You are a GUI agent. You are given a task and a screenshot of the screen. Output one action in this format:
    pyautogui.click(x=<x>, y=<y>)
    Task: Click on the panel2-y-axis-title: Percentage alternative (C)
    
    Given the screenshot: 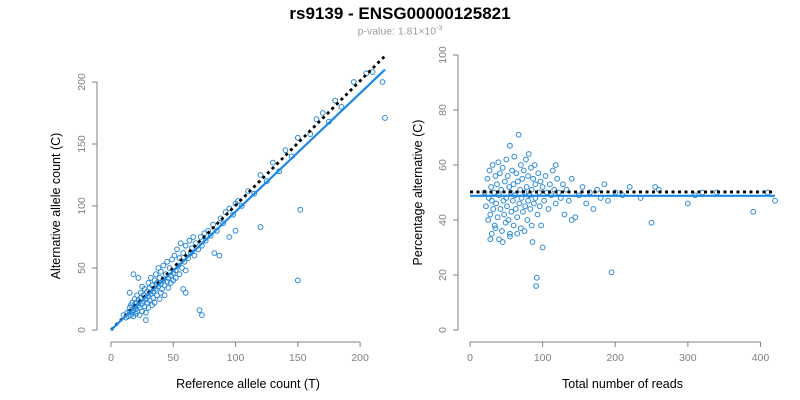 What is the action you would take?
    pyautogui.click(x=418, y=193)
    